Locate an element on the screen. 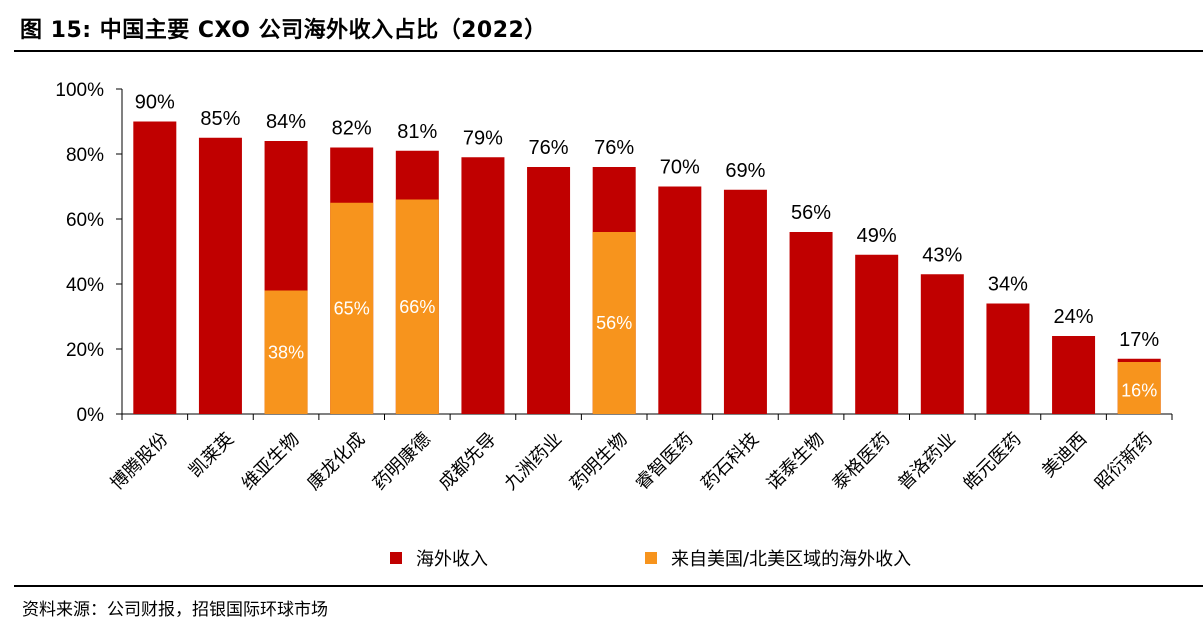 This screenshot has width=1203, height=625. category-label: 博腾股份 is located at coordinates (139, 461).